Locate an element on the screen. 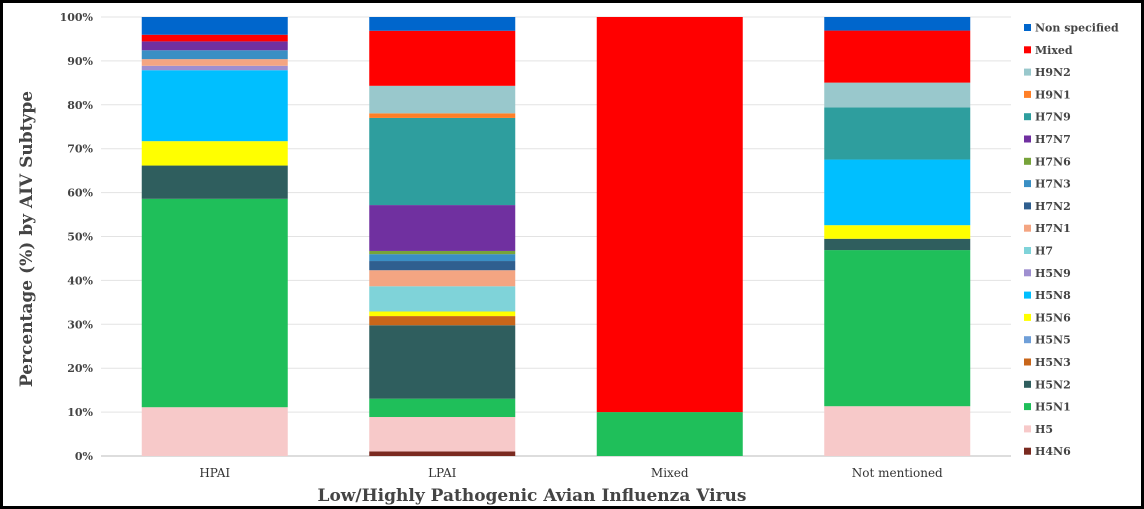 This screenshot has height=509, width=1144. legend-label: Non specified is located at coordinates (1077, 28).